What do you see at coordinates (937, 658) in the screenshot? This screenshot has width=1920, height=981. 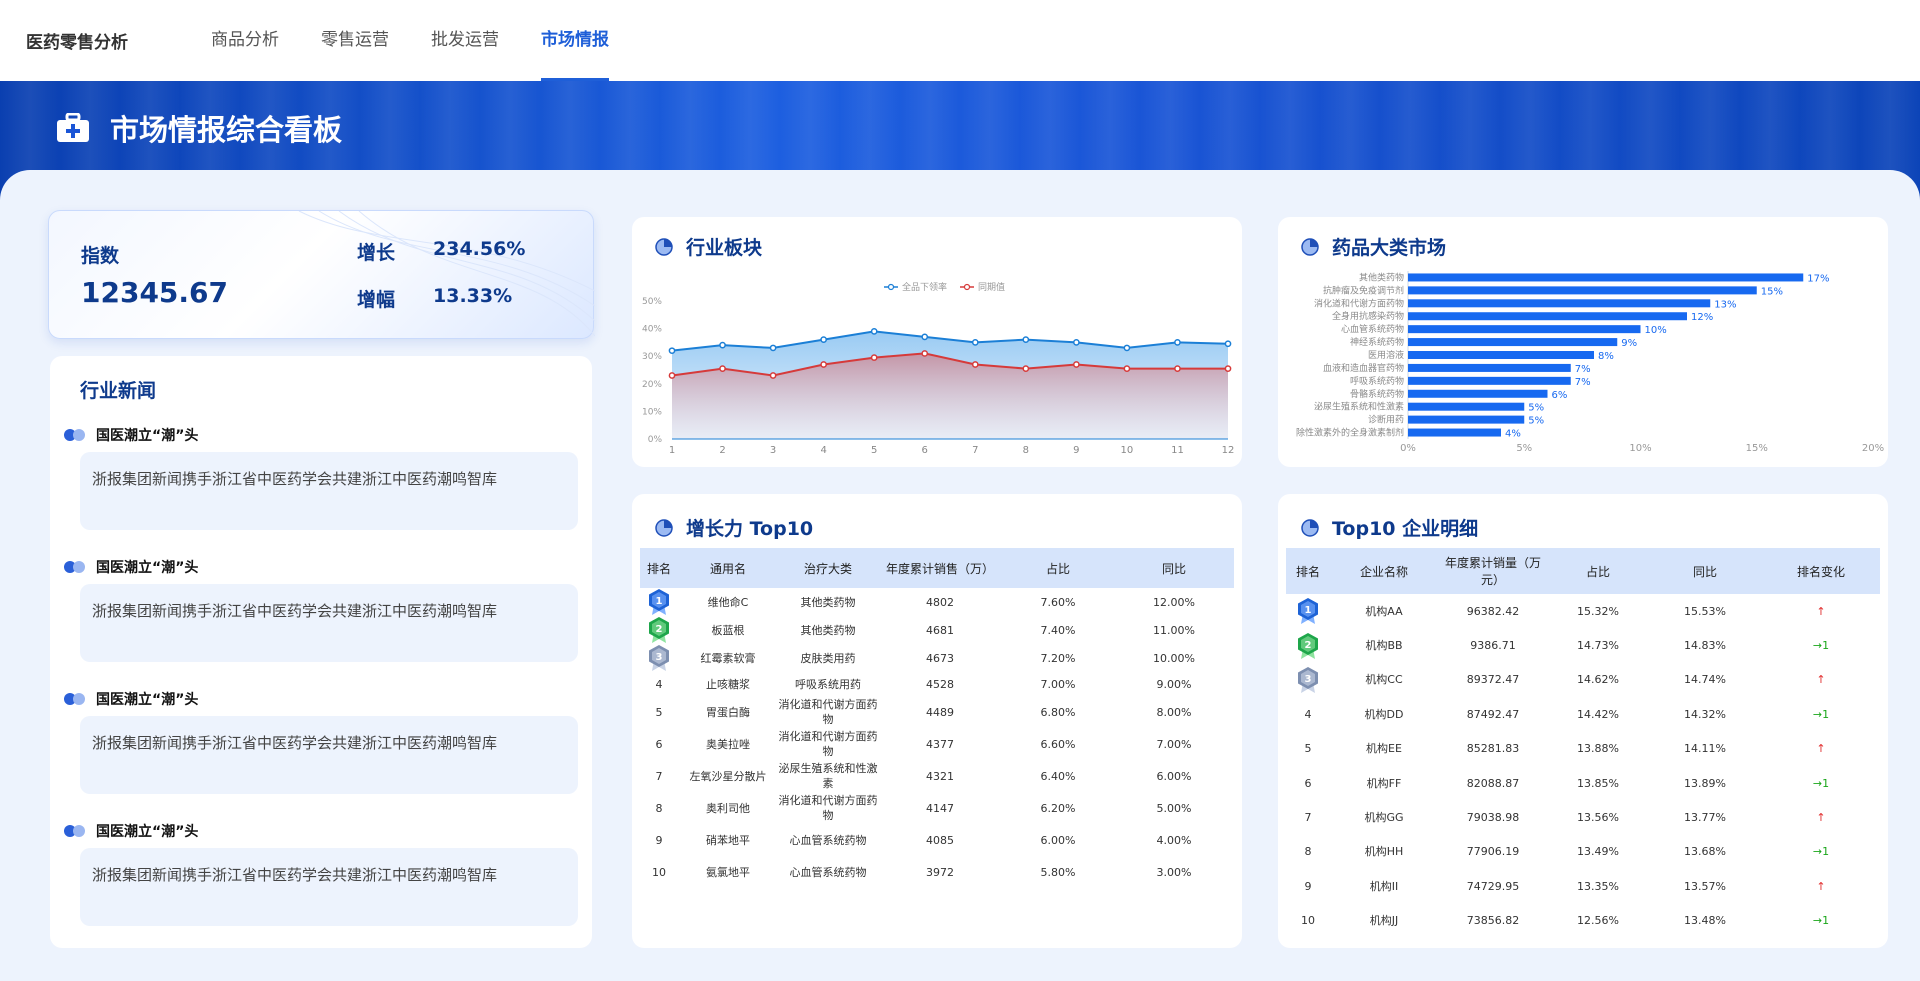 I see `table-row: 3 红霉素软膏 皮肤类用药 4673 7.20% 10.00%` at bounding box center [937, 658].